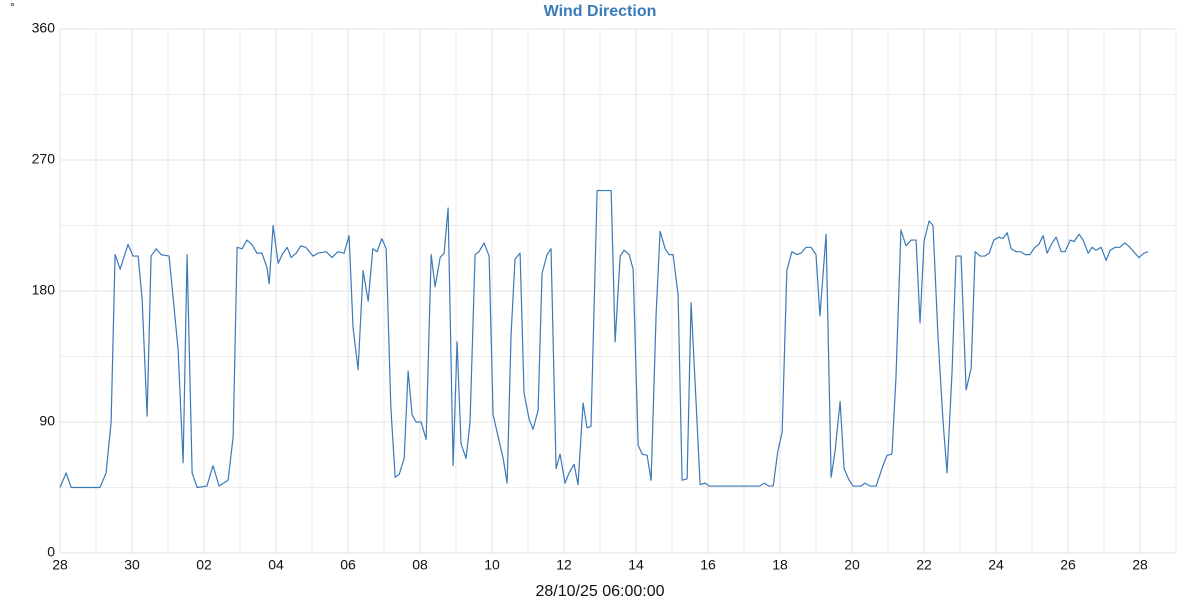 The image size is (1200, 604). I want to click on x-tick-label: 04, so click(276, 565).